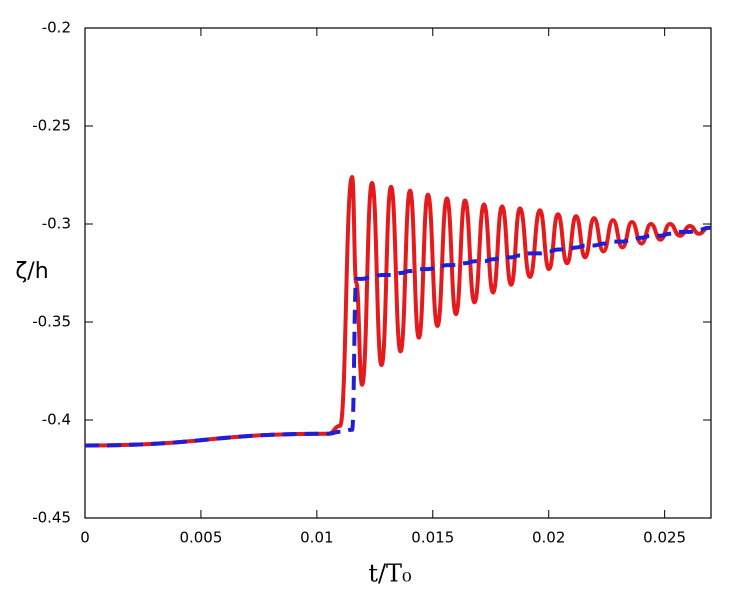  Describe the element at coordinates (51, 126) in the screenshot. I see `y-tick-label: -0.25` at that location.